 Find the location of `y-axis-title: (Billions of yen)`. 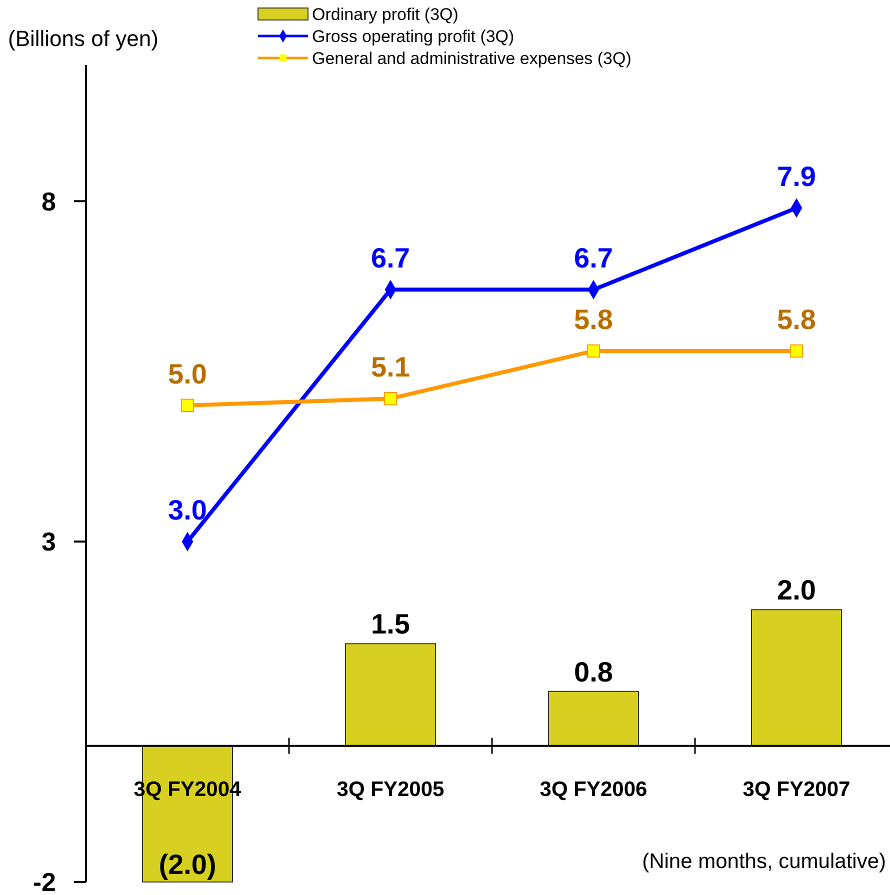

y-axis-title: (Billions of yen) is located at coordinates (83, 38).